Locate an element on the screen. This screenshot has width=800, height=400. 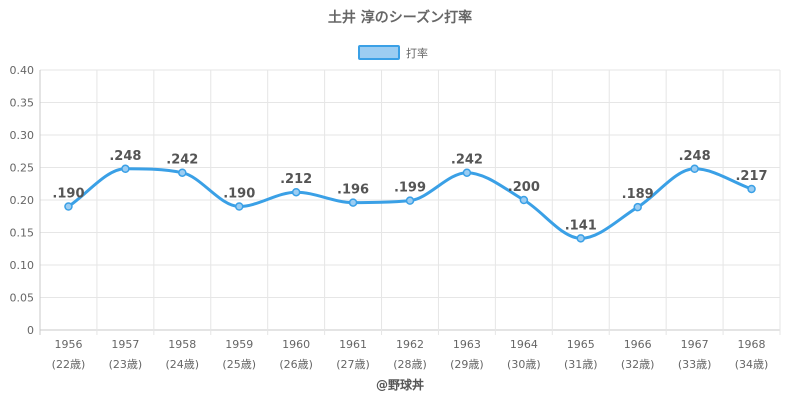
x-tick-label: 1962 is located at coordinates (410, 344).